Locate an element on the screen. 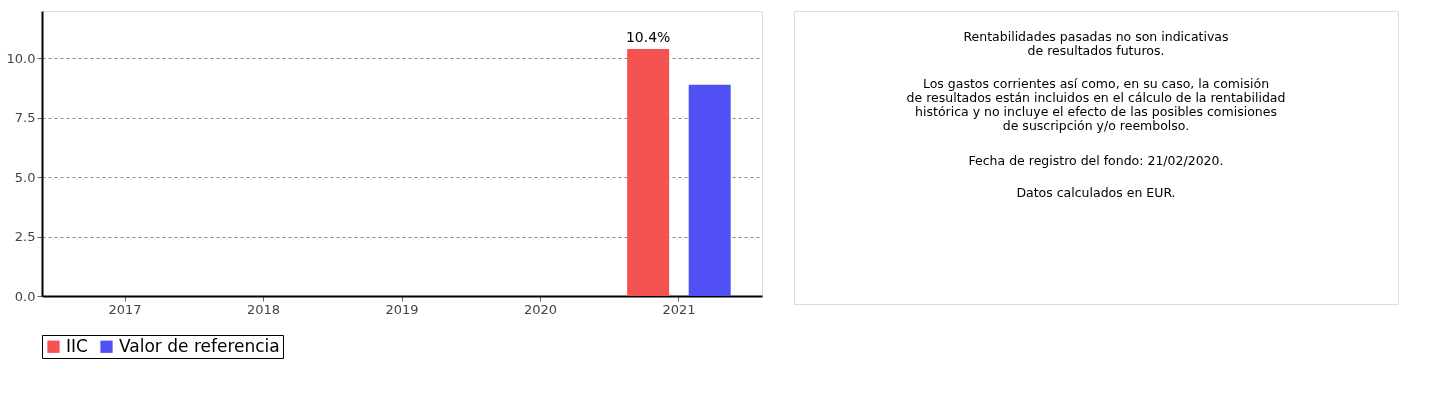 The width and height of the screenshot is (1435, 405). x-tick-label: 2018 is located at coordinates (263, 309).